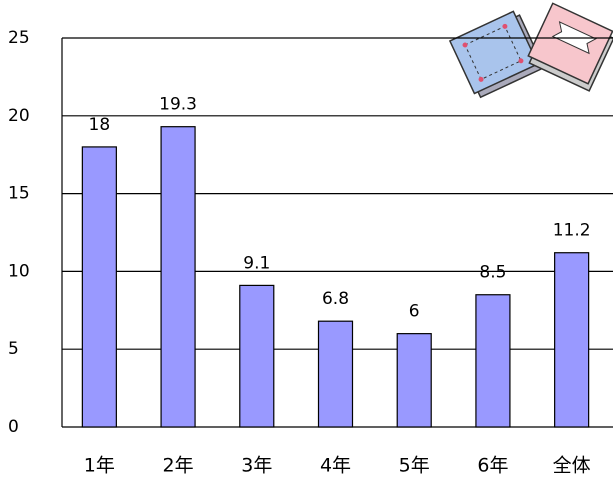  What do you see at coordinates (178, 466) in the screenshot?
I see `x-tick-label: 2年` at bounding box center [178, 466].